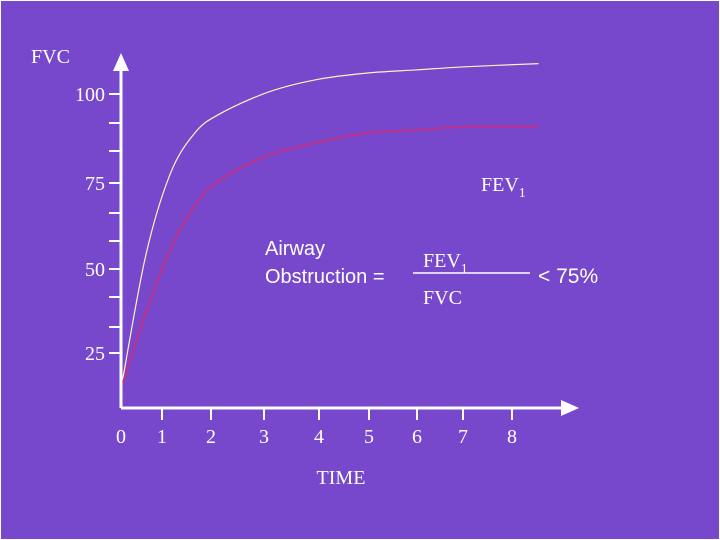 The height and width of the screenshot is (540, 720). What do you see at coordinates (319, 437) in the screenshot?
I see `x-tick-label-4: 4` at bounding box center [319, 437].